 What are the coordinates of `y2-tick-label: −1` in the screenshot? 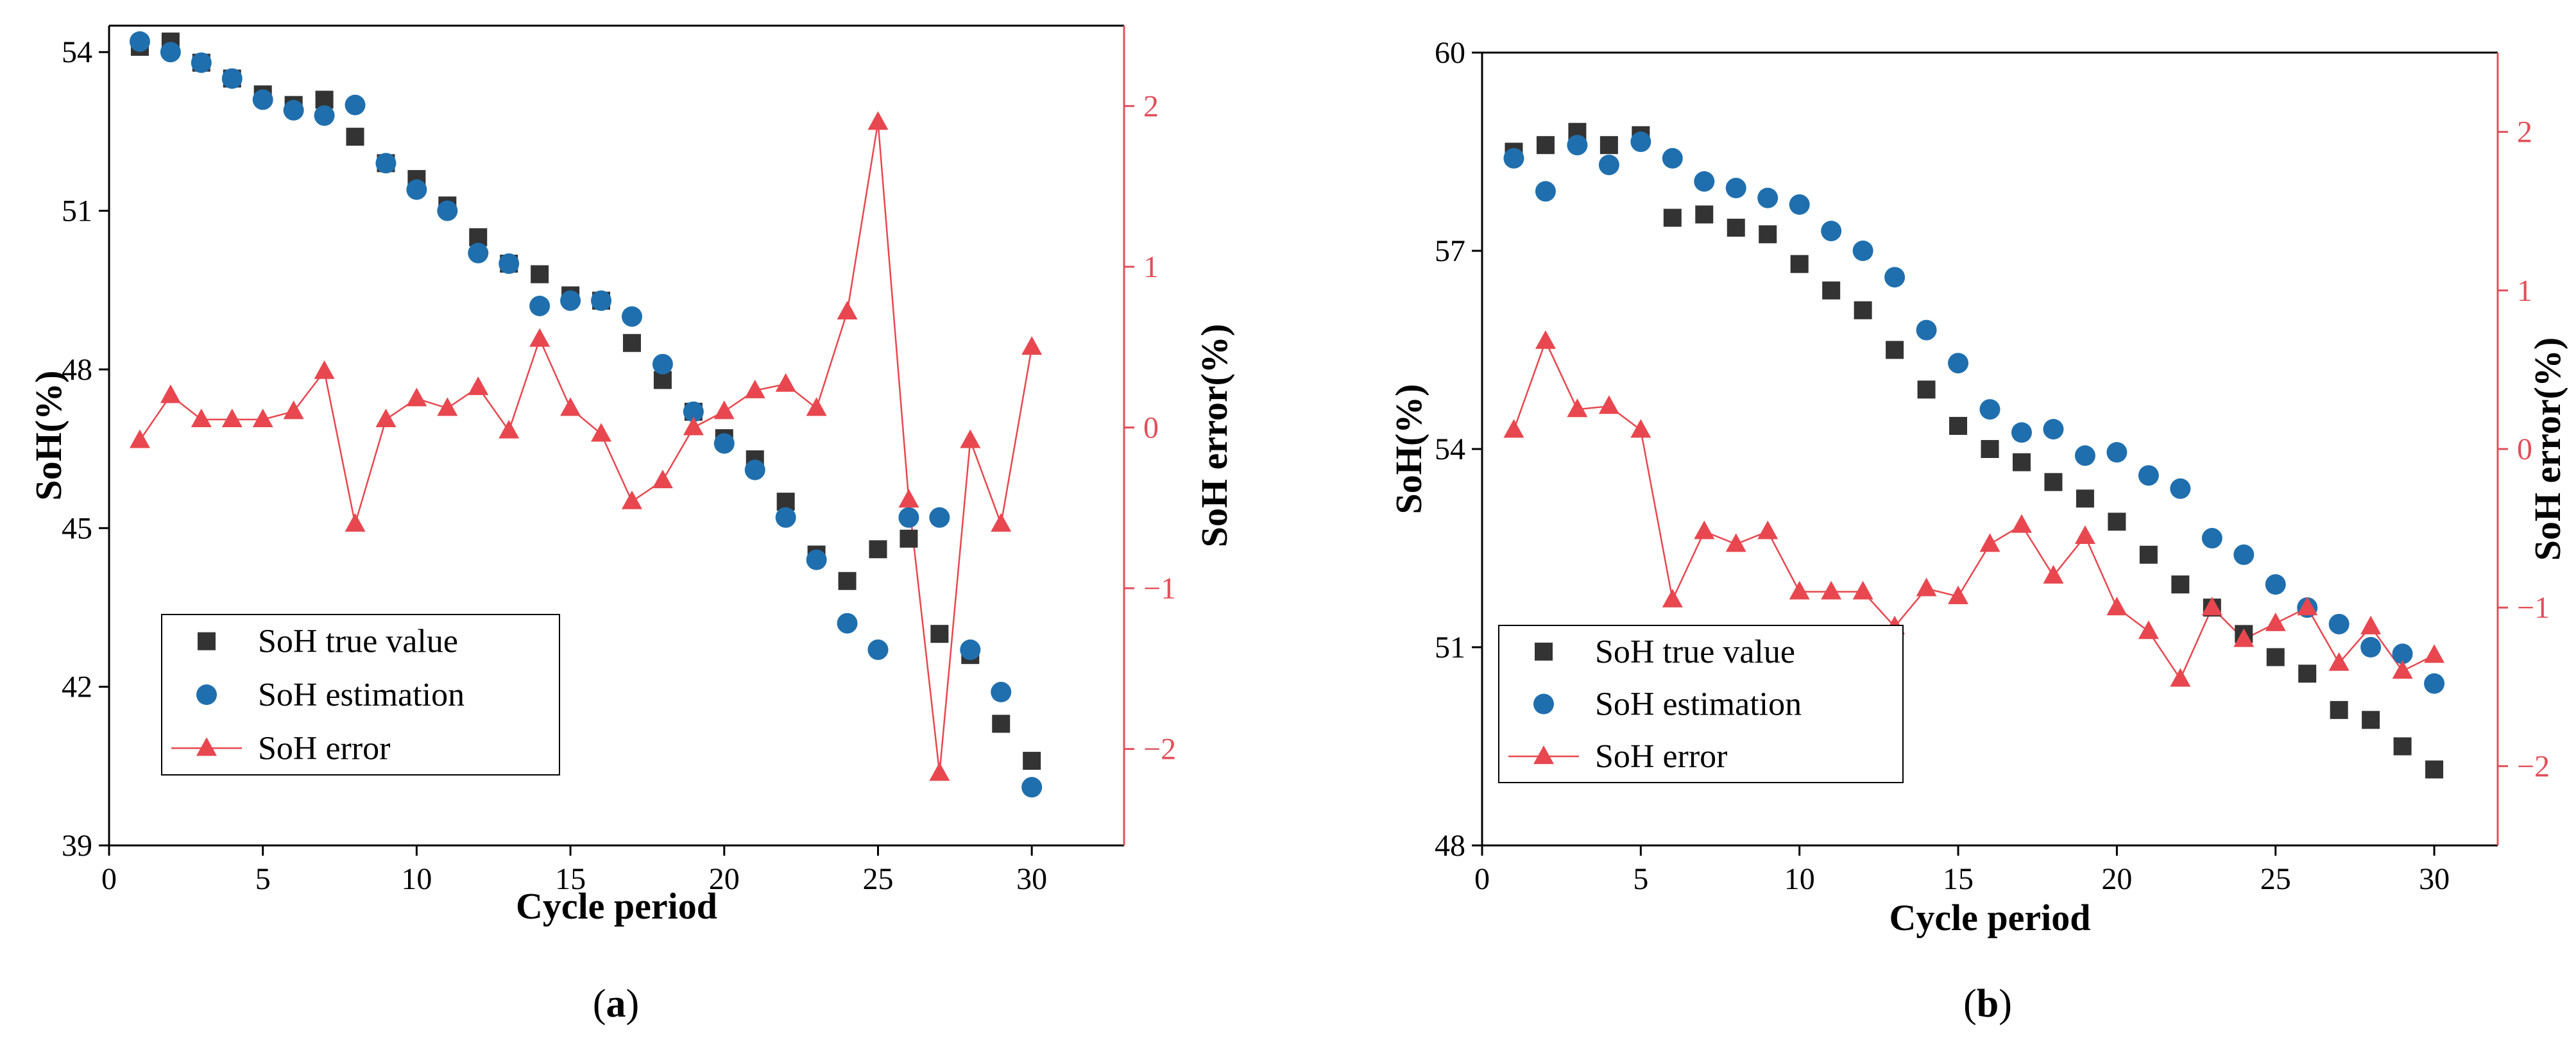 It's located at (1159, 589).